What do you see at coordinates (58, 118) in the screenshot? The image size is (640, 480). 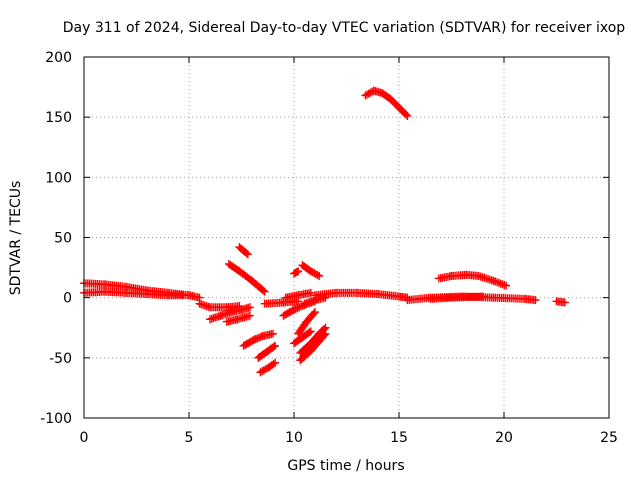 I see `y-tick-label: 150` at bounding box center [58, 118].